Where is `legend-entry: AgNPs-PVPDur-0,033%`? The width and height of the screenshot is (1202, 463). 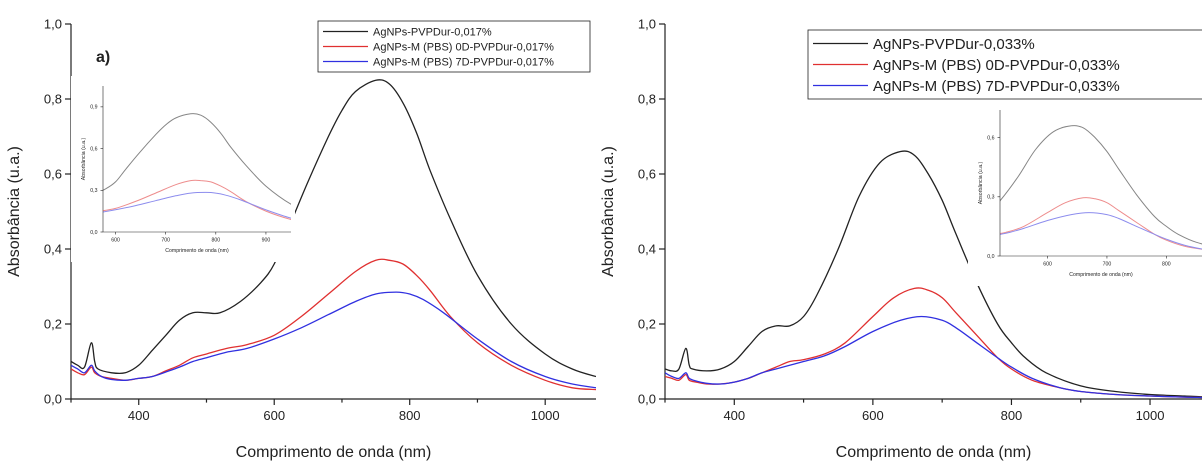 legend-entry: AgNPs-PVPDur-0,033% is located at coordinates (954, 44).